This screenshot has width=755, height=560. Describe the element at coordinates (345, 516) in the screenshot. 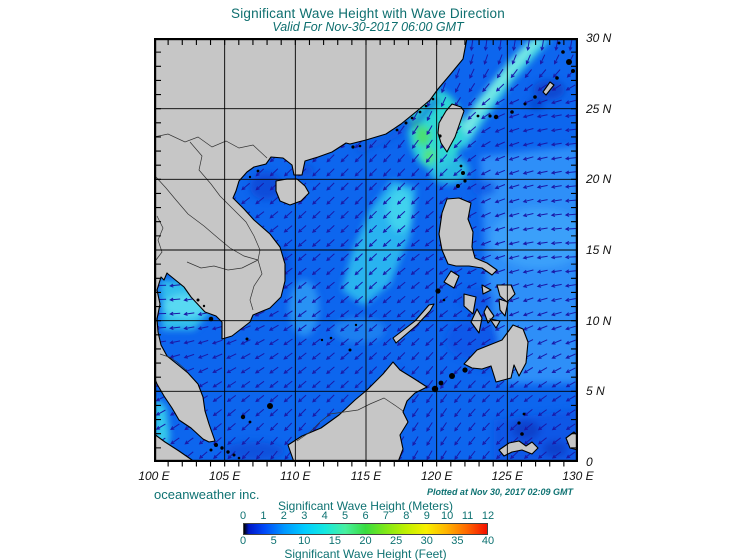

I see `colorbar-tick-meters: 5` at that location.